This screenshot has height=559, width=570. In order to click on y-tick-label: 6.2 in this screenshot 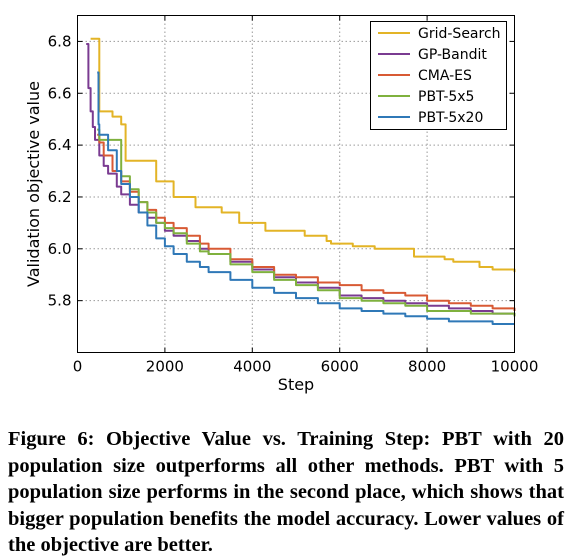, I will do `click(60, 197)`.